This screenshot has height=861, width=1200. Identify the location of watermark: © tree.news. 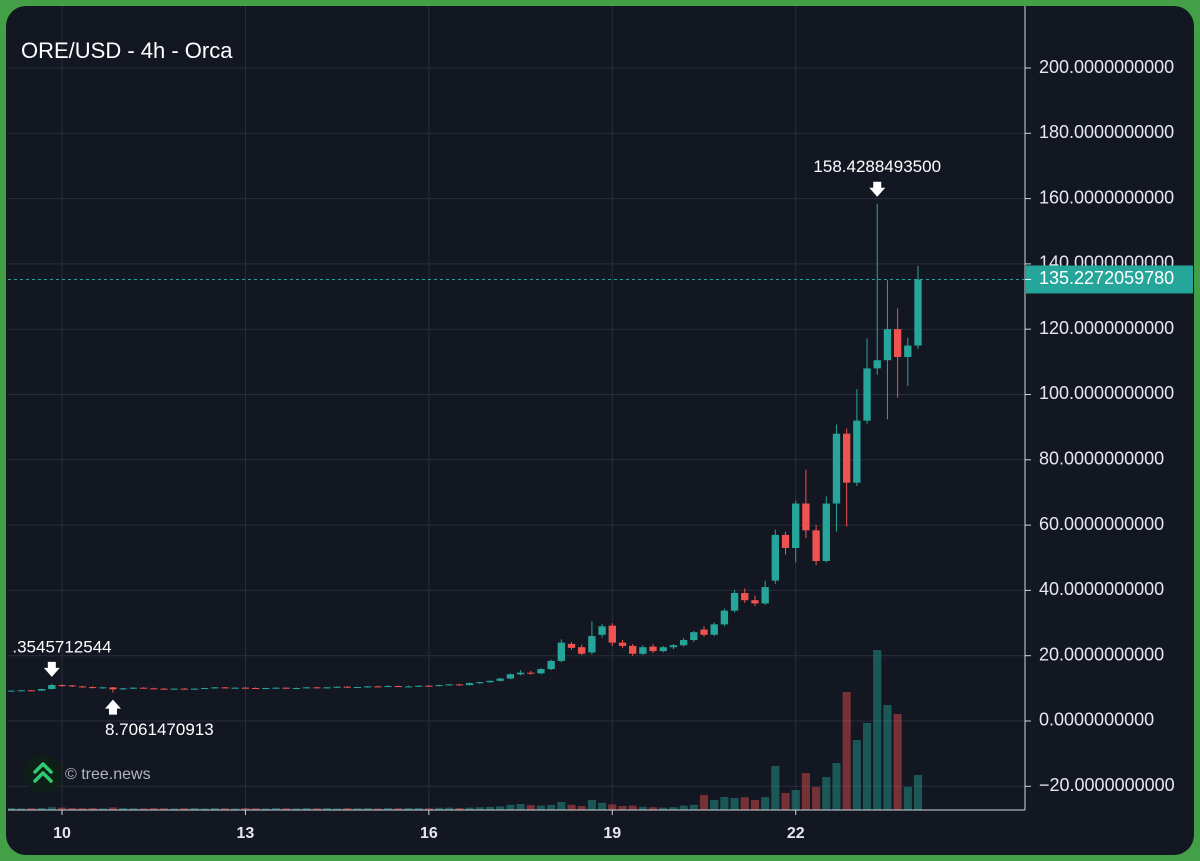
(108, 774).